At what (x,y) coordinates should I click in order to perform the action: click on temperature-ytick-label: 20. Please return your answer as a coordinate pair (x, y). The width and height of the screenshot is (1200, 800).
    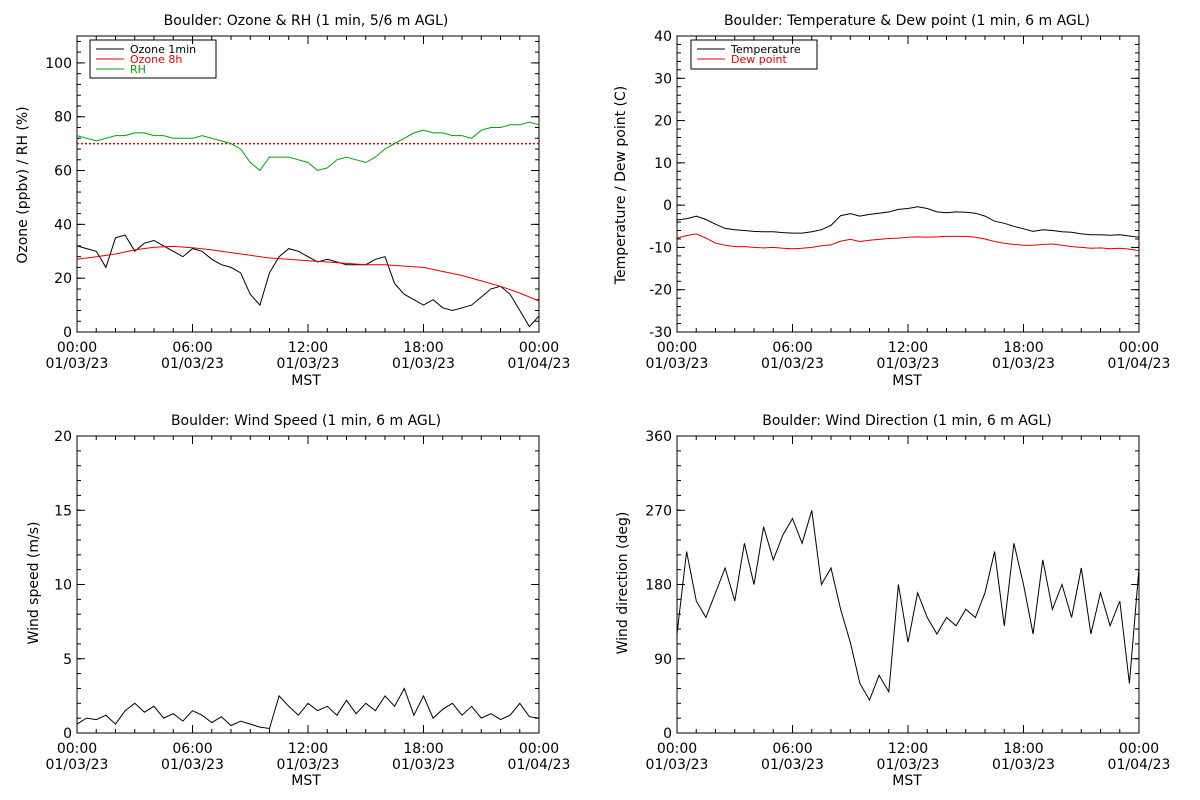
    Looking at the image, I should click on (663, 122).